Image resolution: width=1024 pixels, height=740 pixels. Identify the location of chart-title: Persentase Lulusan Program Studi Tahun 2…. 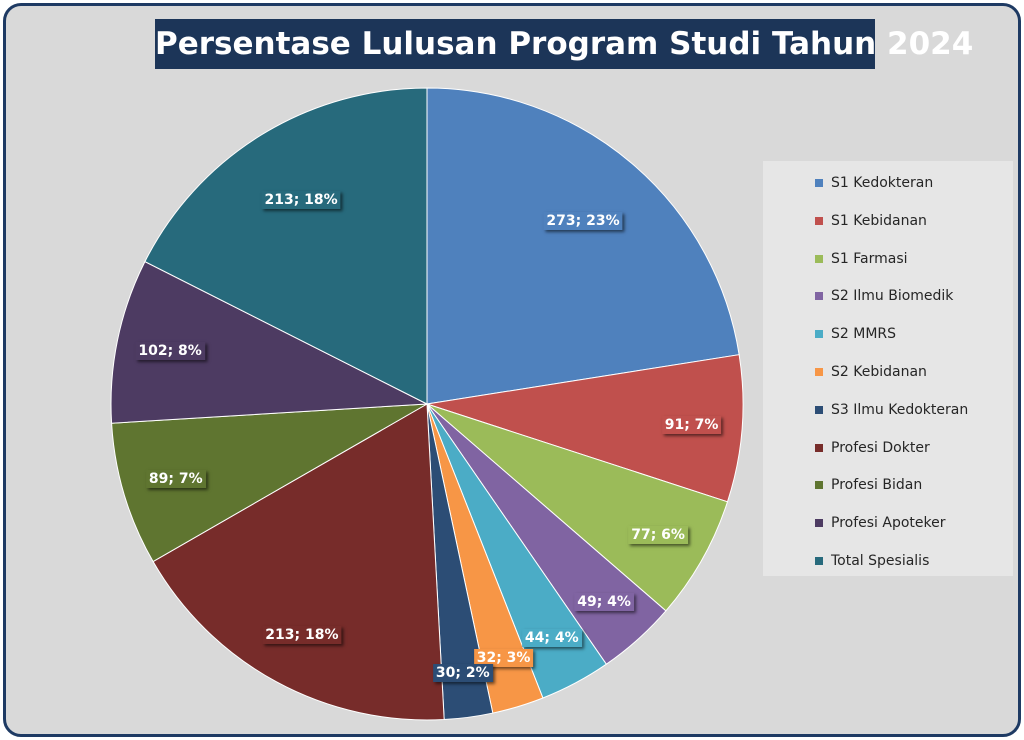
(564, 44).